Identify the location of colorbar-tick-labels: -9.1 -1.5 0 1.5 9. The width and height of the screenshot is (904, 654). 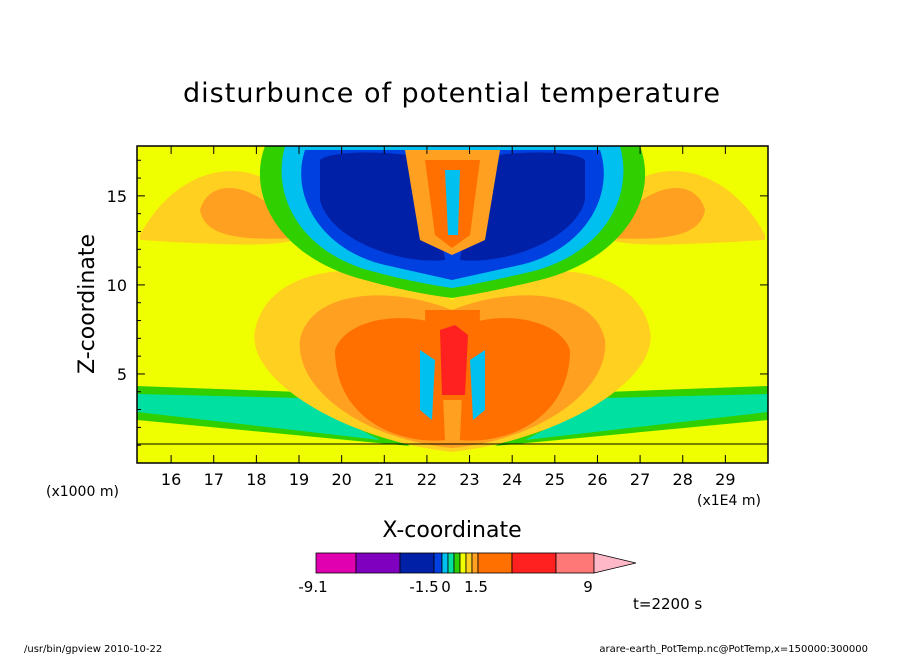
(445, 587).